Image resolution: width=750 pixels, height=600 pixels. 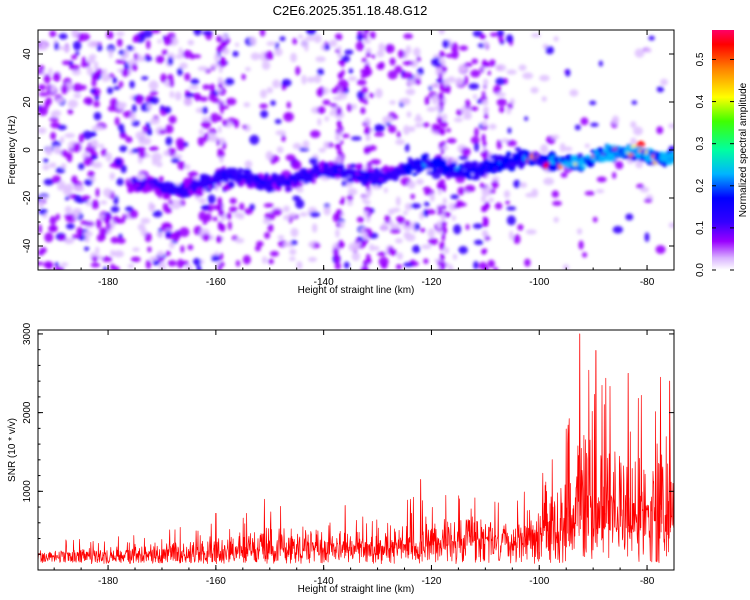 What do you see at coordinates (700, 143) in the screenshot?
I see `colorbar-tick-label: 0.3` at bounding box center [700, 143].